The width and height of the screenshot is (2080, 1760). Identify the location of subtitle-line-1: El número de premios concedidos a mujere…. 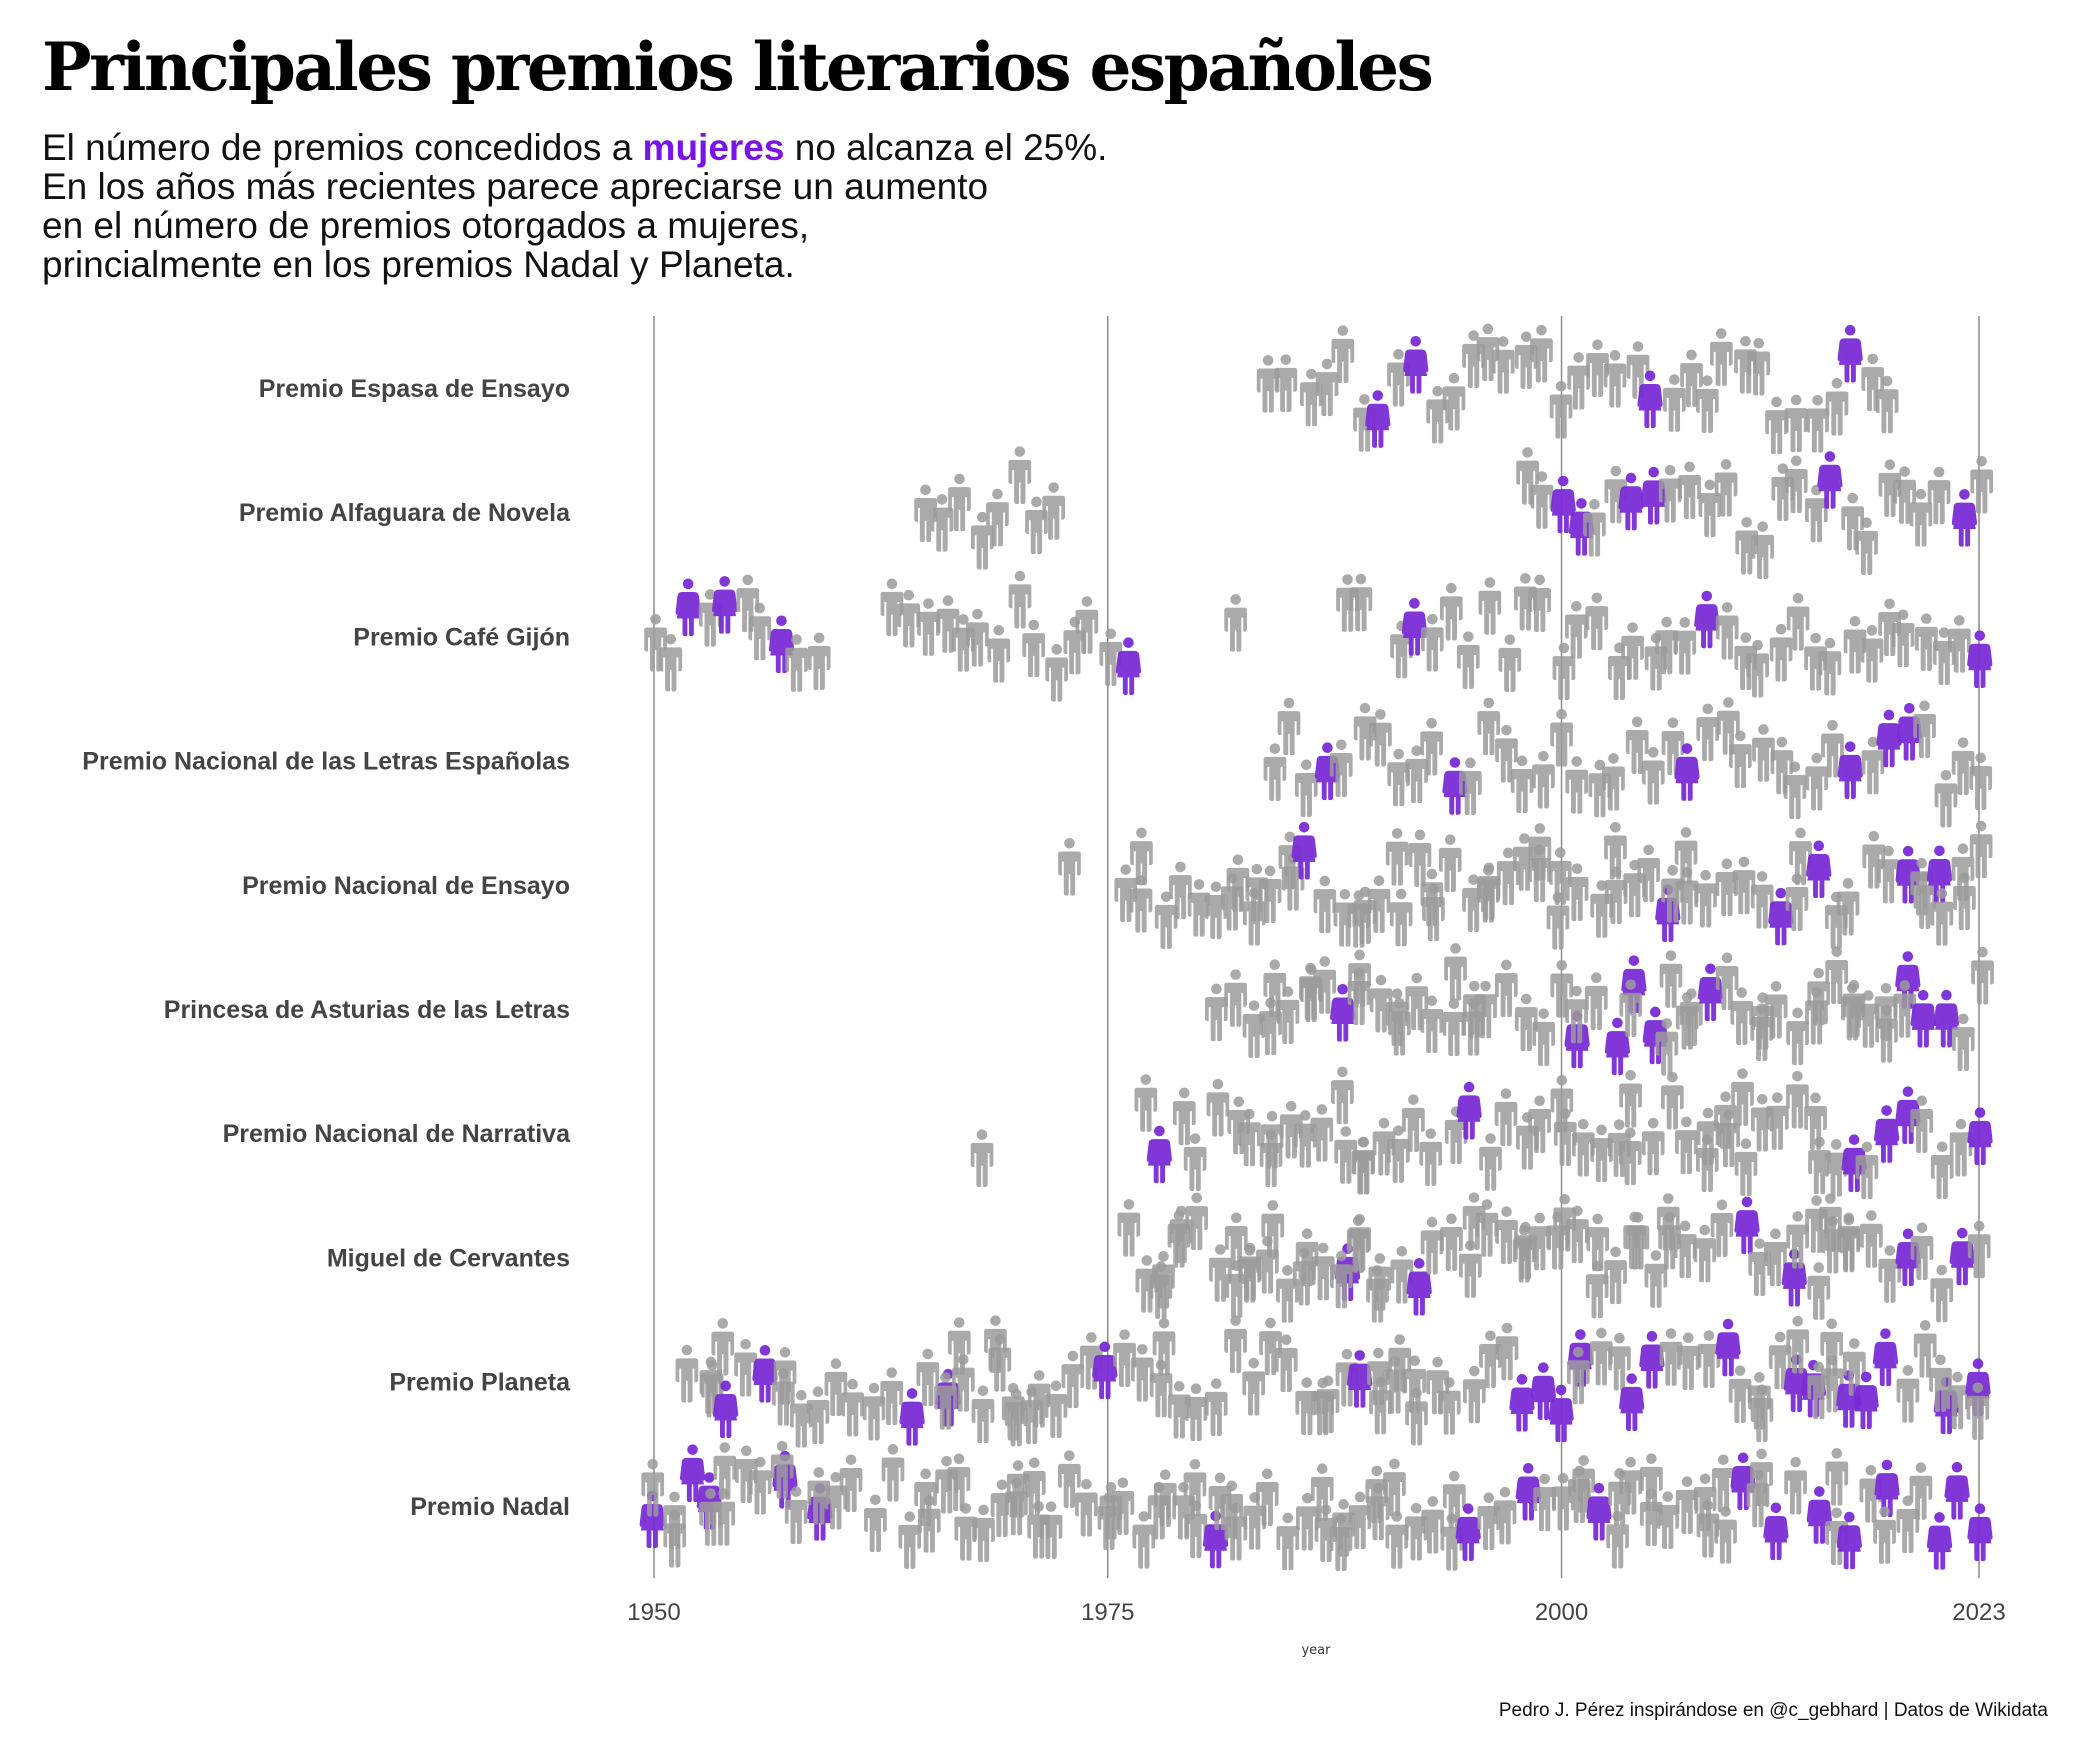
(574, 147).